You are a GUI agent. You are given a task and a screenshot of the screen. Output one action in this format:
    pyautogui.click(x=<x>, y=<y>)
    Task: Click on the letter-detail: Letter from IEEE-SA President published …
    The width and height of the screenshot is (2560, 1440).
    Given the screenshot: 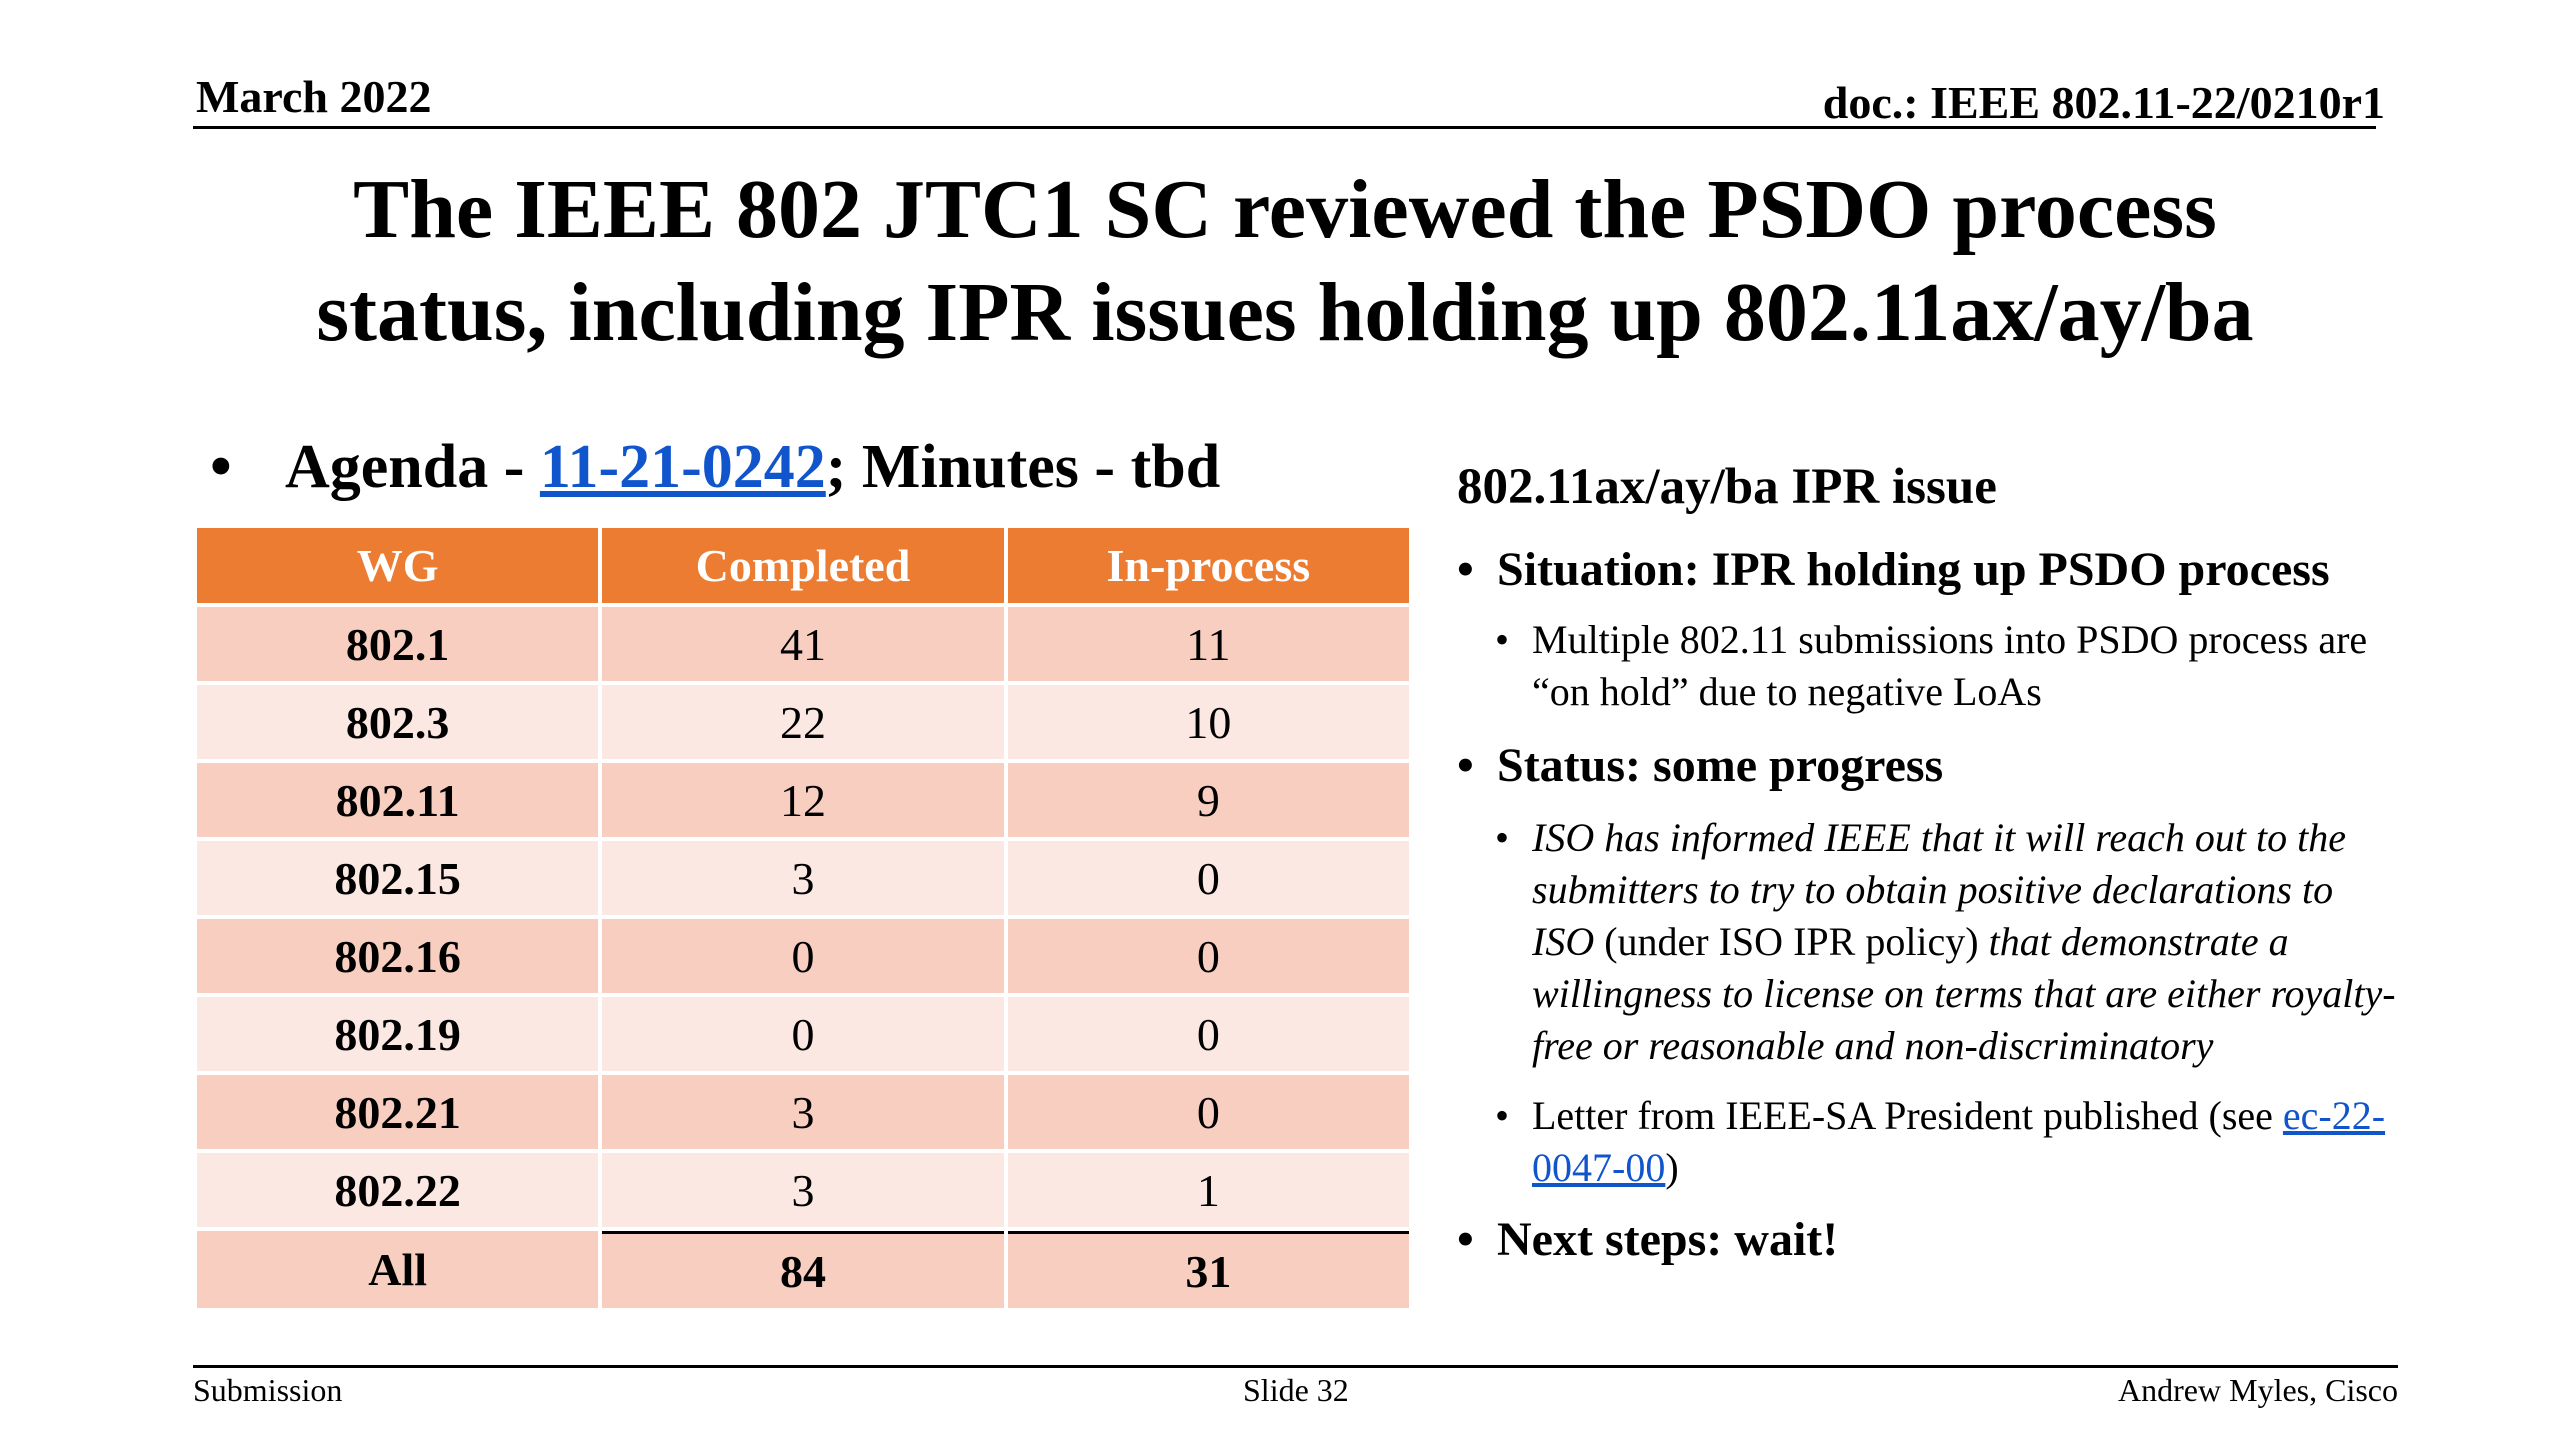 What is the action you would take?
    pyautogui.click(x=1927, y=1142)
    